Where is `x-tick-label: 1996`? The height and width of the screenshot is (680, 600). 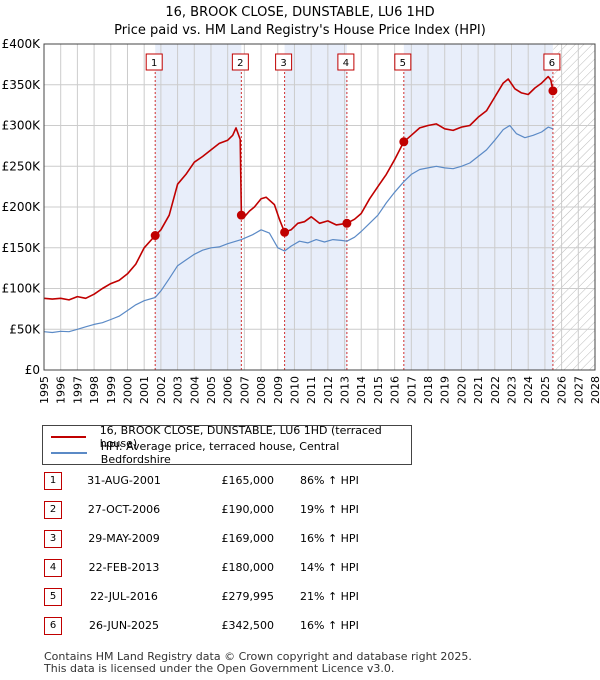 x-tick-label: 1996 is located at coordinates (61, 390).